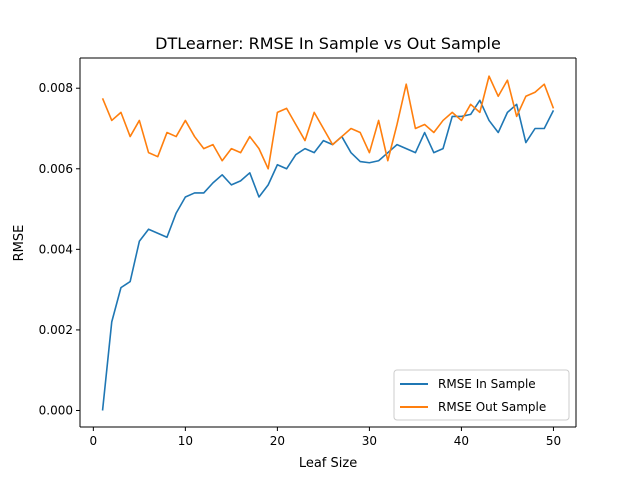 The height and width of the screenshot is (480, 640). I want to click on y-tick-label: 0.006, so click(56, 169).